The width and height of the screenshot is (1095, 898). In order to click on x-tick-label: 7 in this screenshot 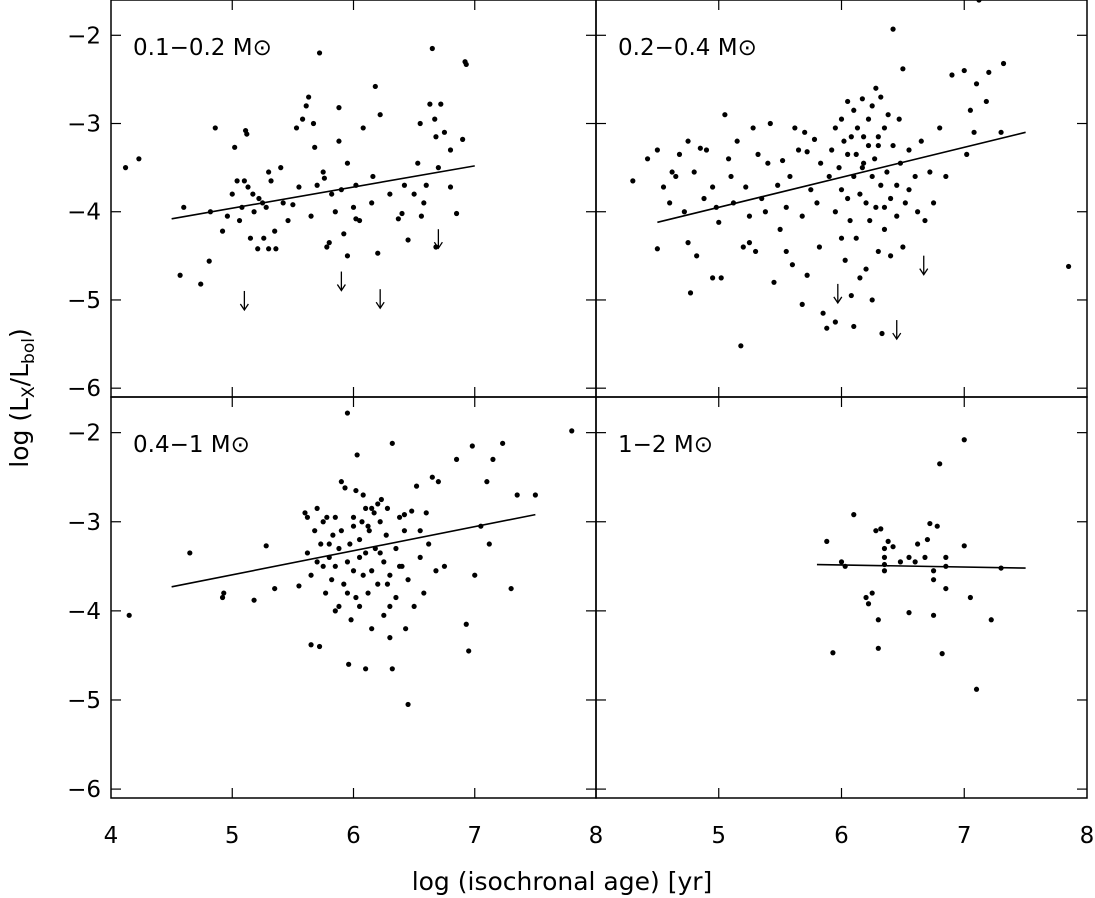, I will do `click(964, 836)`.